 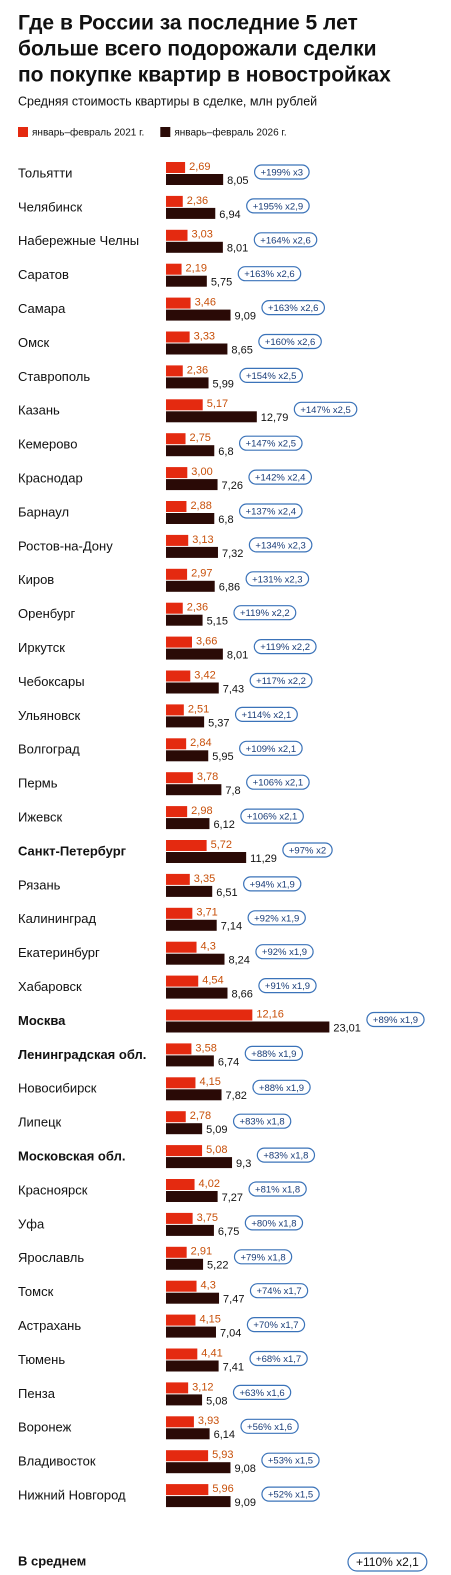 What do you see at coordinates (82, 1054) in the screenshot?
I see `category-label: Ленинградская обл.` at bounding box center [82, 1054].